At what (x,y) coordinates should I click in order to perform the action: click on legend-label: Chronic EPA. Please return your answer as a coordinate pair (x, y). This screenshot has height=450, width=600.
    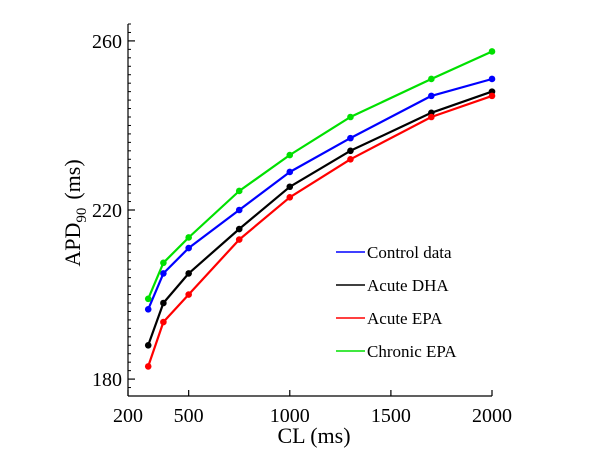
    Looking at the image, I should click on (412, 351).